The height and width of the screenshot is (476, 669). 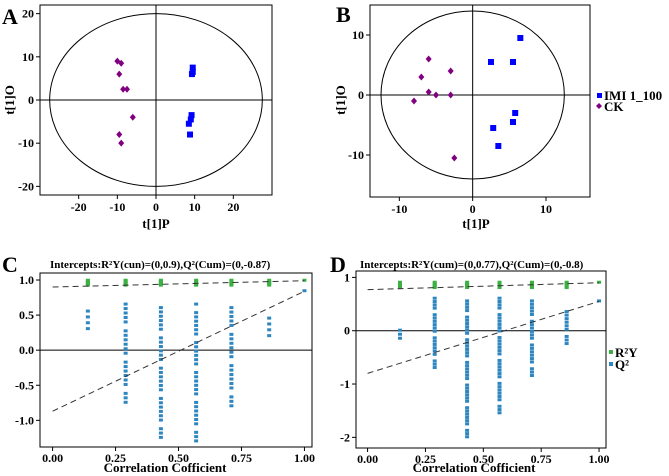 I want to click on panel-c-xtick-label: 0.25, so click(x=115, y=458).